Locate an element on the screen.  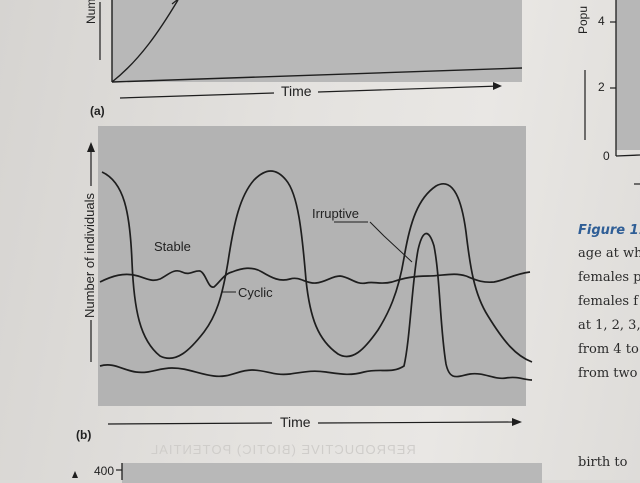
panel-b-xlabel: Time is located at coordinates (295, 422).